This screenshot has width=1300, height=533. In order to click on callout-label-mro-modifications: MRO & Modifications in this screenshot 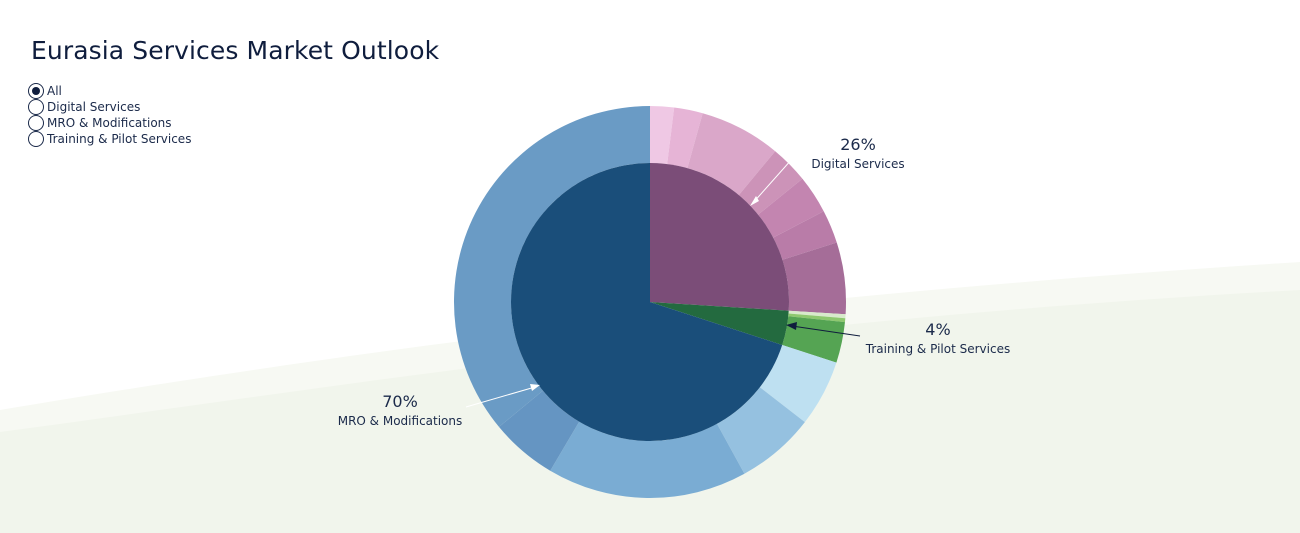, I will do `click(400, 421)`.